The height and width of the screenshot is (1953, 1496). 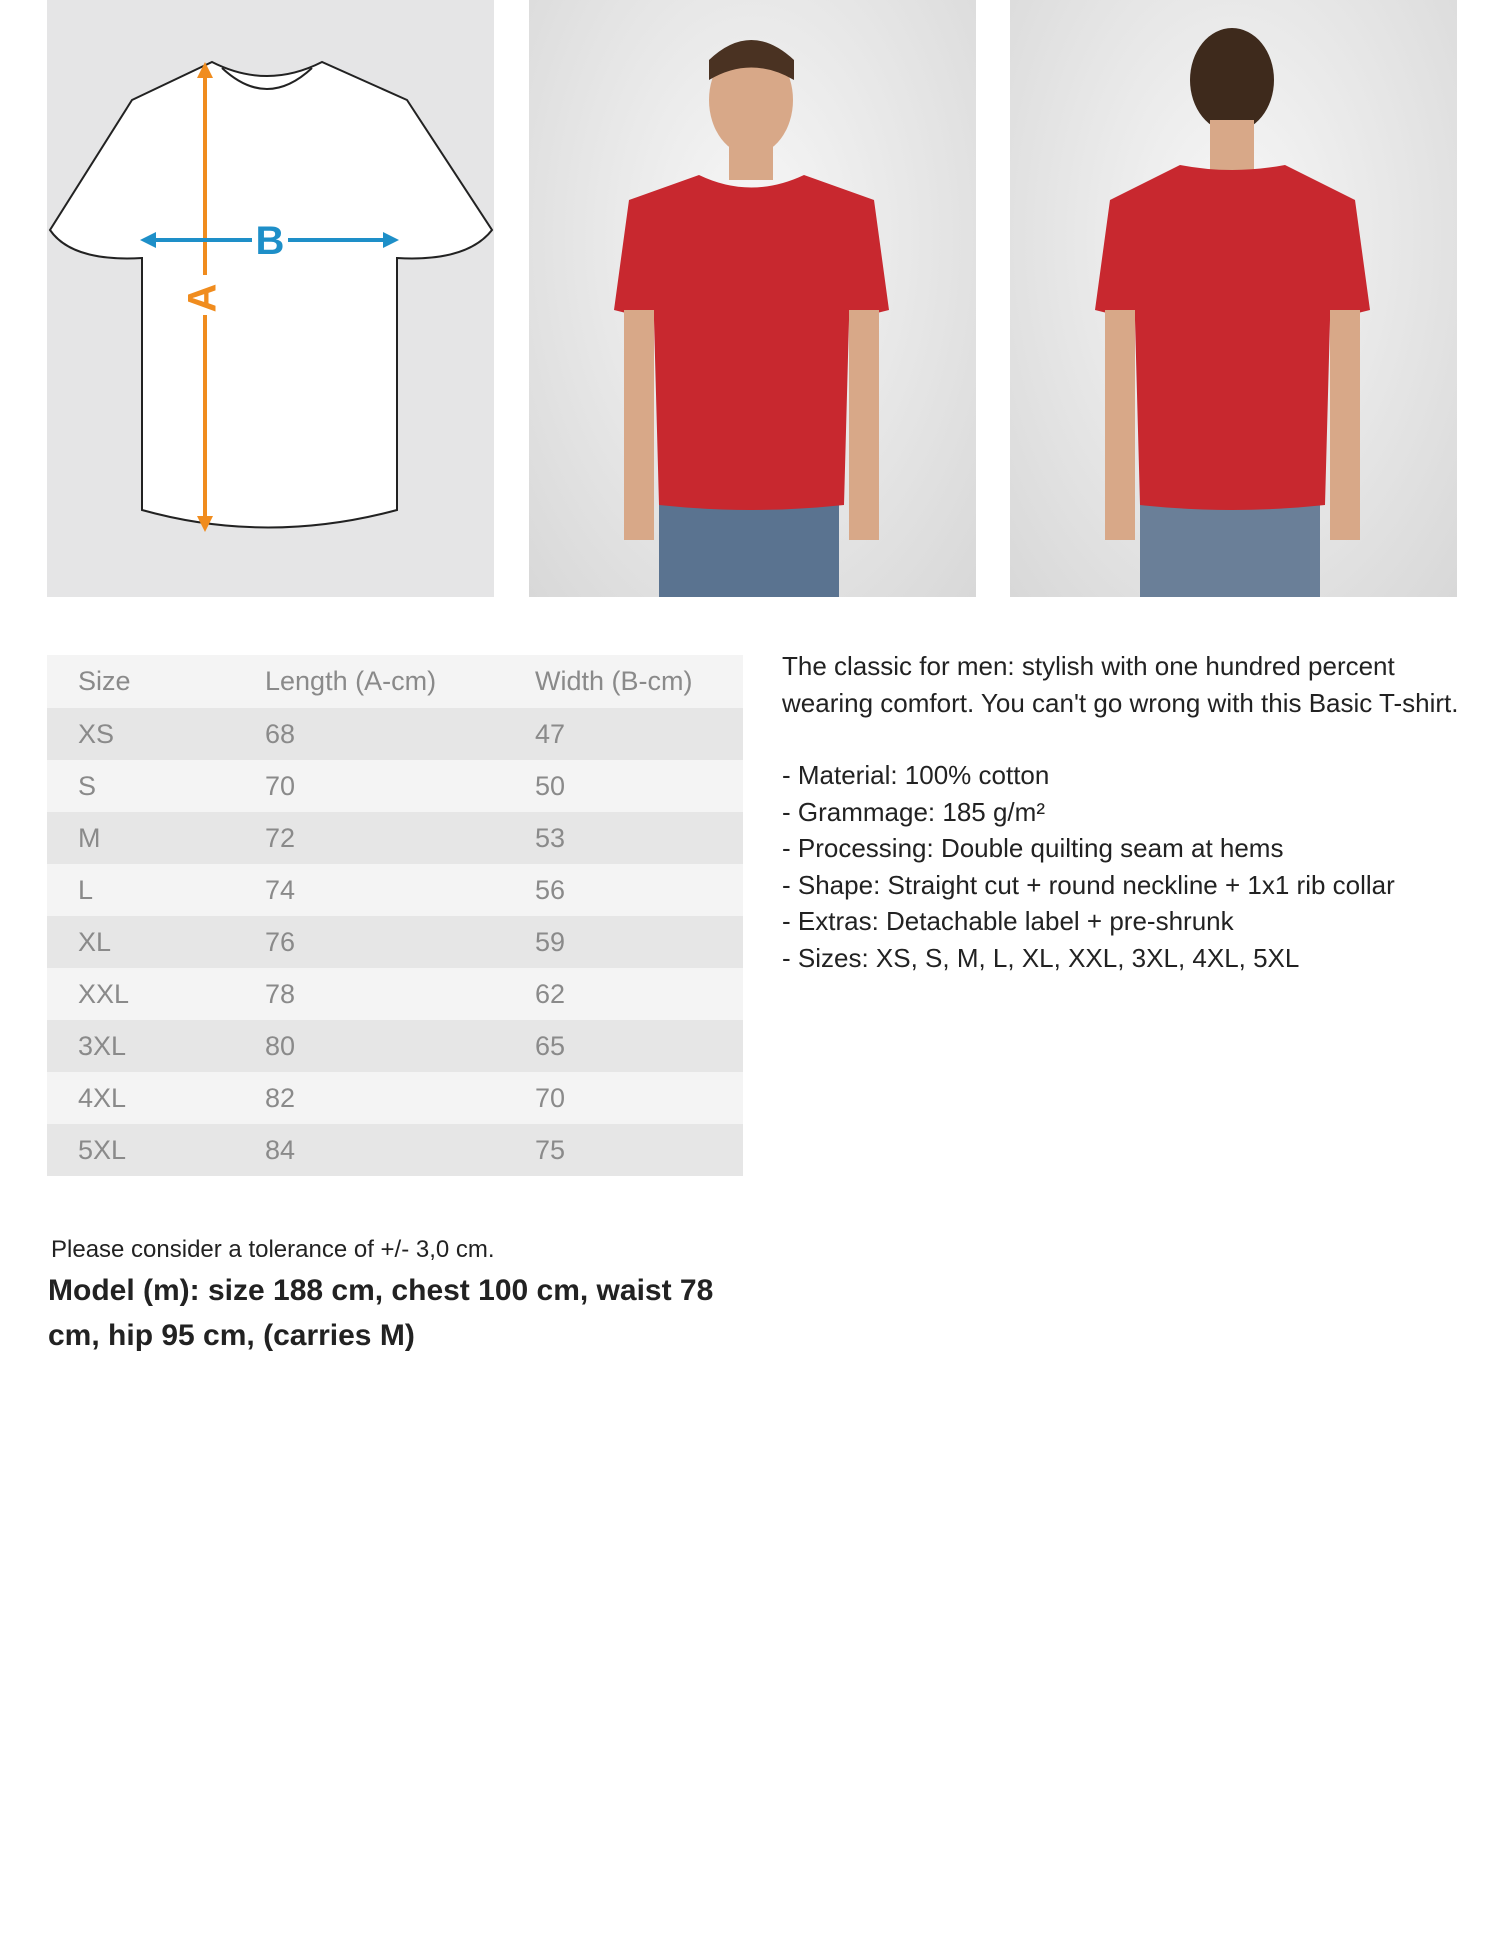 What do you see at coordinates (395, 734) in the screenshot?
I see `table-row: XS 68 47` at bounding box center [395, 734].